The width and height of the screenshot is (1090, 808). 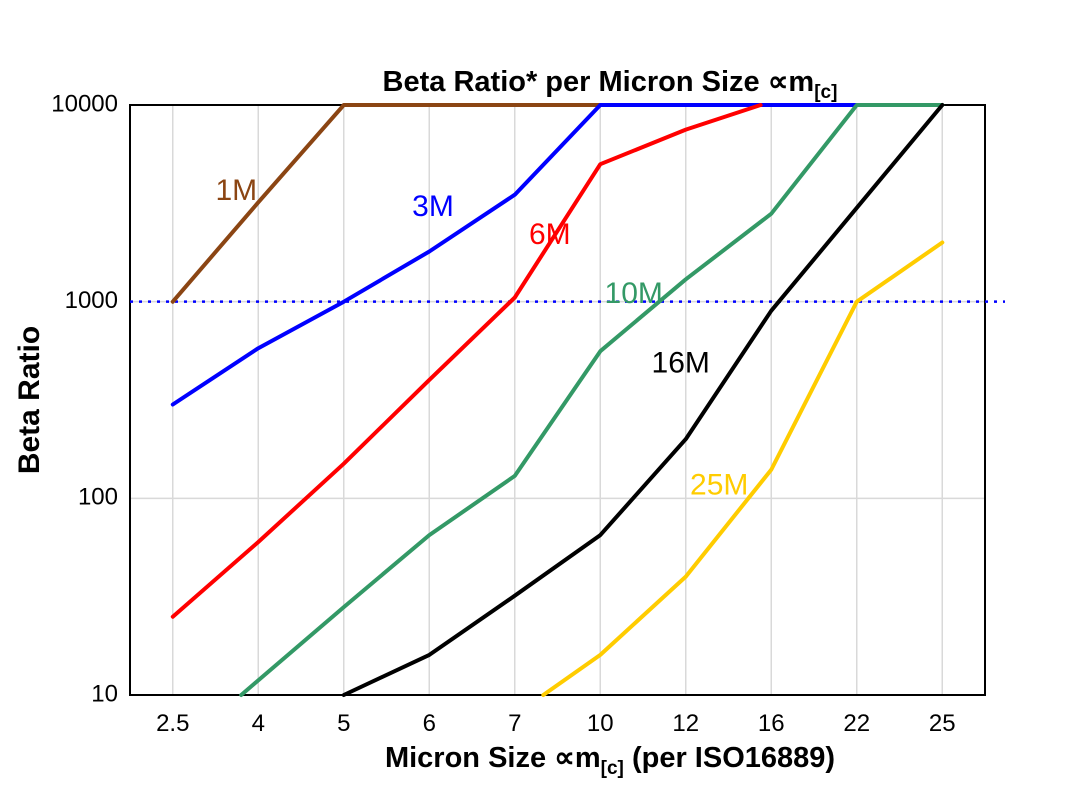 I want to click on x-axis-label: Micron Size ∝m[c] (per ISO16889), so click(x=610, y=759).